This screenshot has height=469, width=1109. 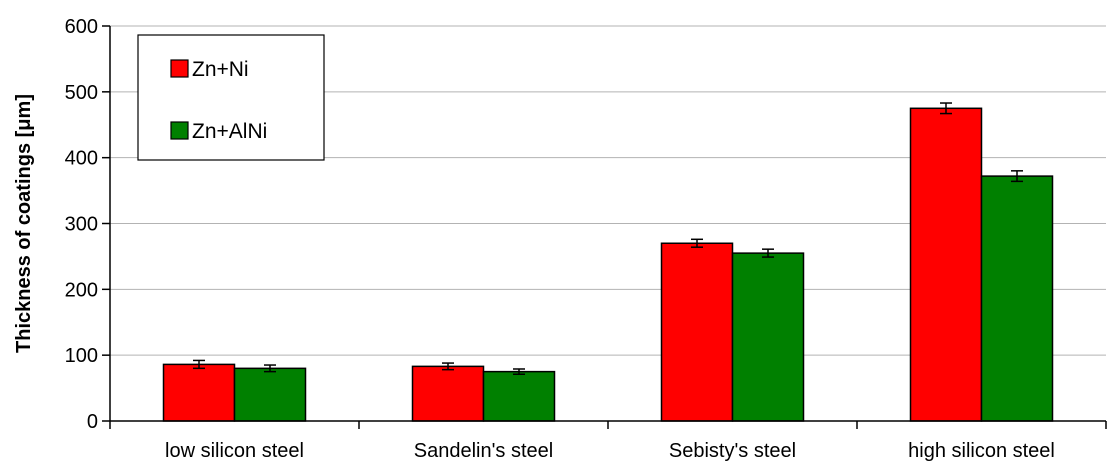 What do you see at coordinates (981, 451) in the screenshot?
I see `x-category-label: high silicon steel` at bounding box center [981, 451].